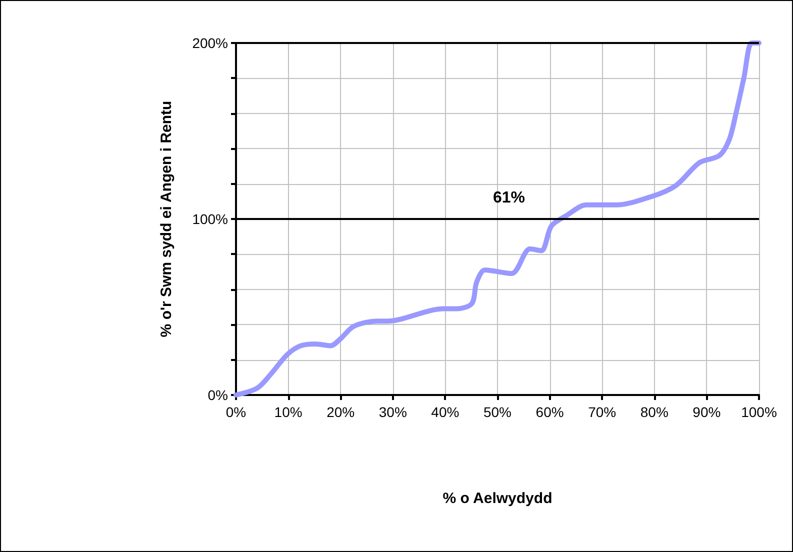 Image resolution: width=793 pixels, height=552 pixels. Describe the element at coordinates (497, 498) in the screenshot. I see `x-axis-title: % o Aelwydydd` at that location.